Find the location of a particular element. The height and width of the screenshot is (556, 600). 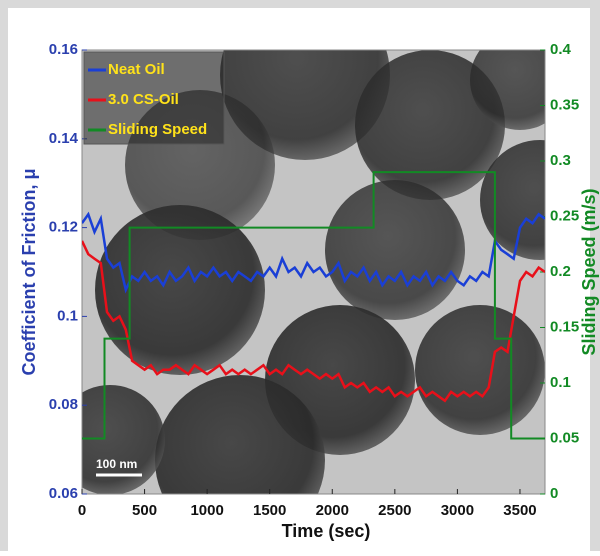

x-tick-label: 1000 is located at coordinates (206, 510).